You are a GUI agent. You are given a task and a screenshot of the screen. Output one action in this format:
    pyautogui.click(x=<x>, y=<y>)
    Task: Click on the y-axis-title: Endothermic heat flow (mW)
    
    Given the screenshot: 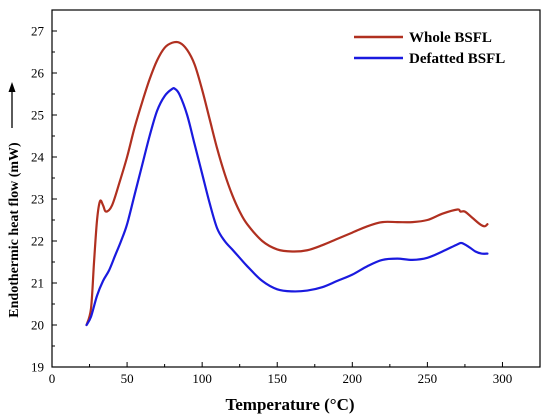 What is the action you would take?
    pyautogui.click(x=14, y=230)
    